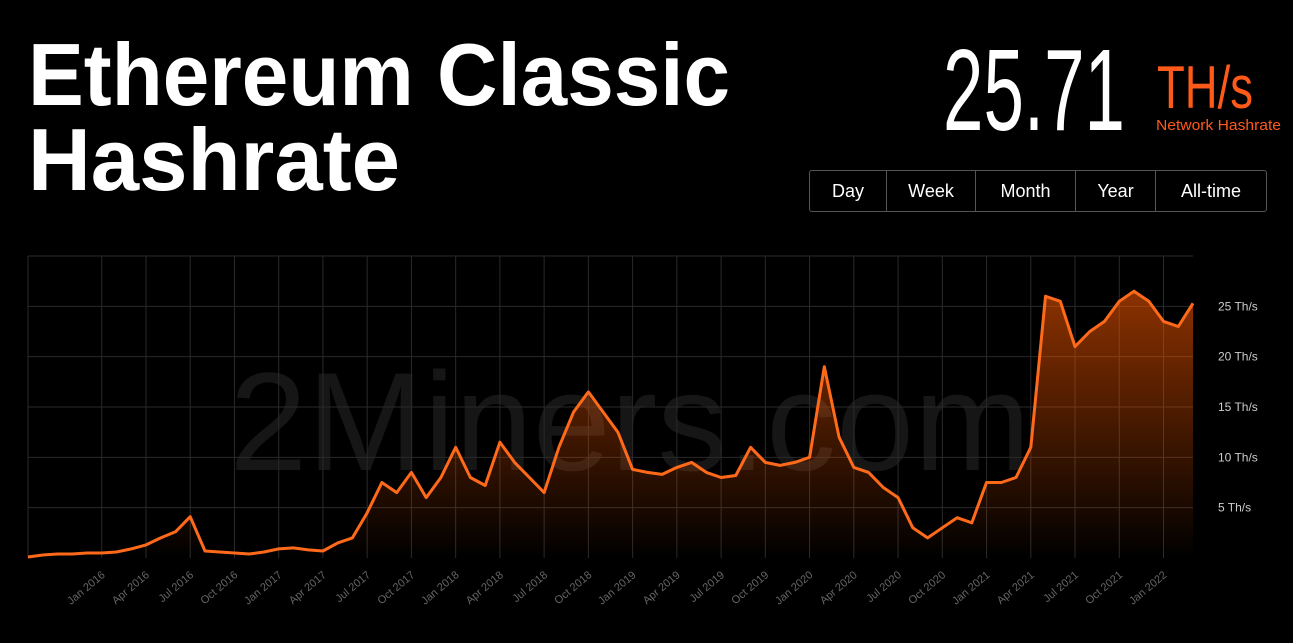 The image size is (1293, 643). What do you see at coordinates (1238, 306) in the screenshot?
I see `y-tick-label: 25 Th/s` at bounding box center [1238, 306].